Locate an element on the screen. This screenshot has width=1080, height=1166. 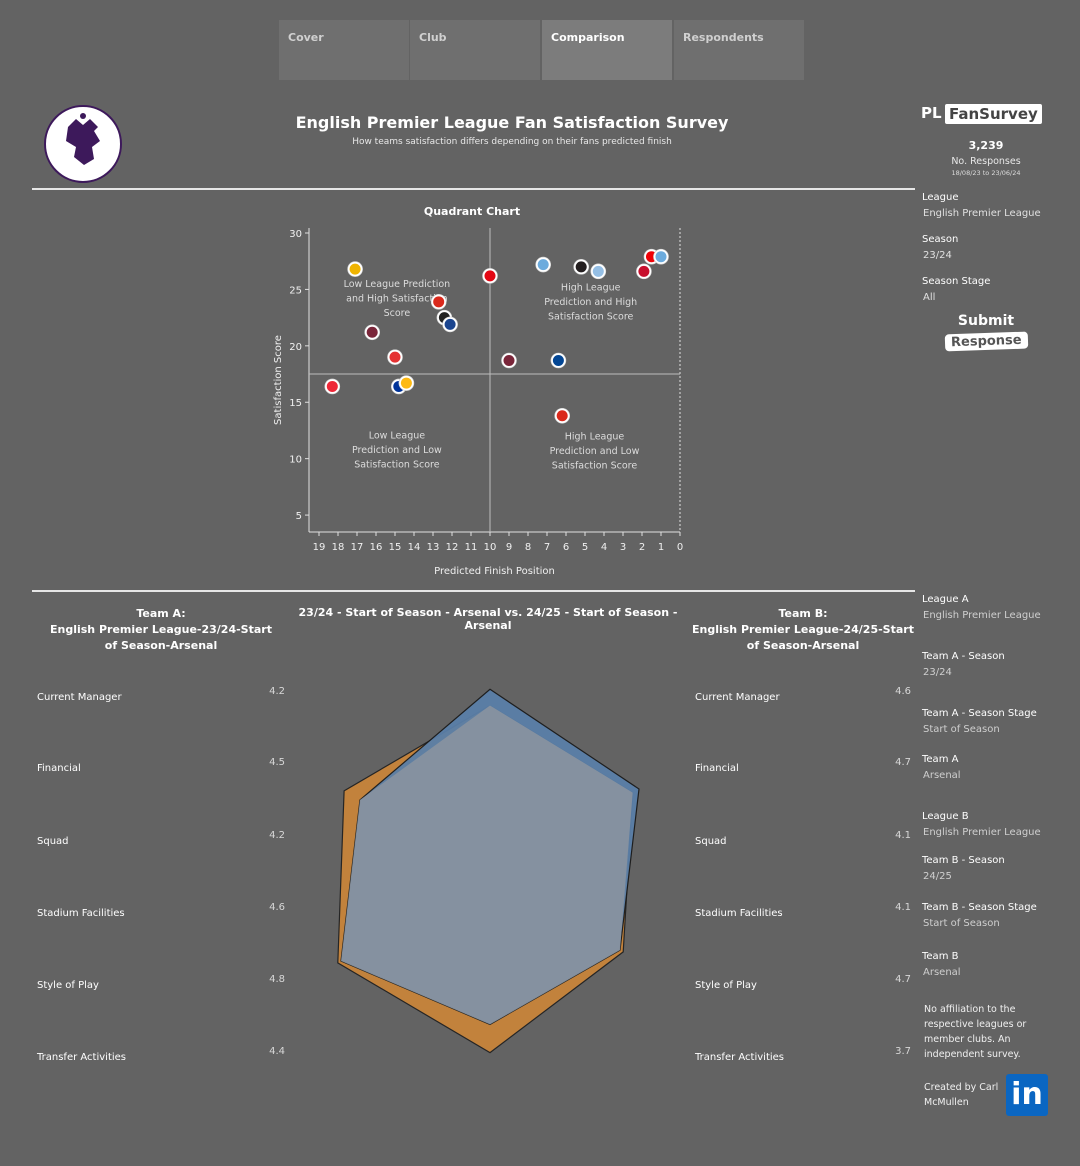
response-count: 3,239 is located at coordinates (986, 145).